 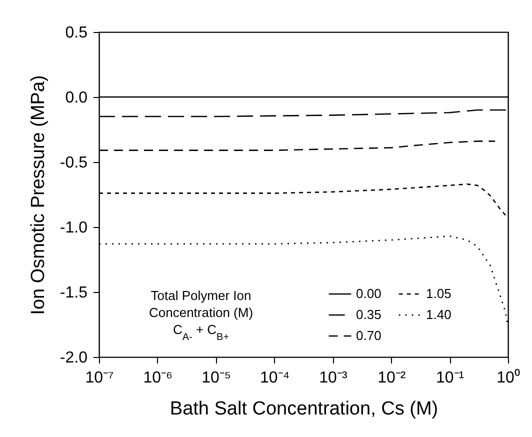 I want to click on legend-label: 0.35, so click(x=369, y=314).